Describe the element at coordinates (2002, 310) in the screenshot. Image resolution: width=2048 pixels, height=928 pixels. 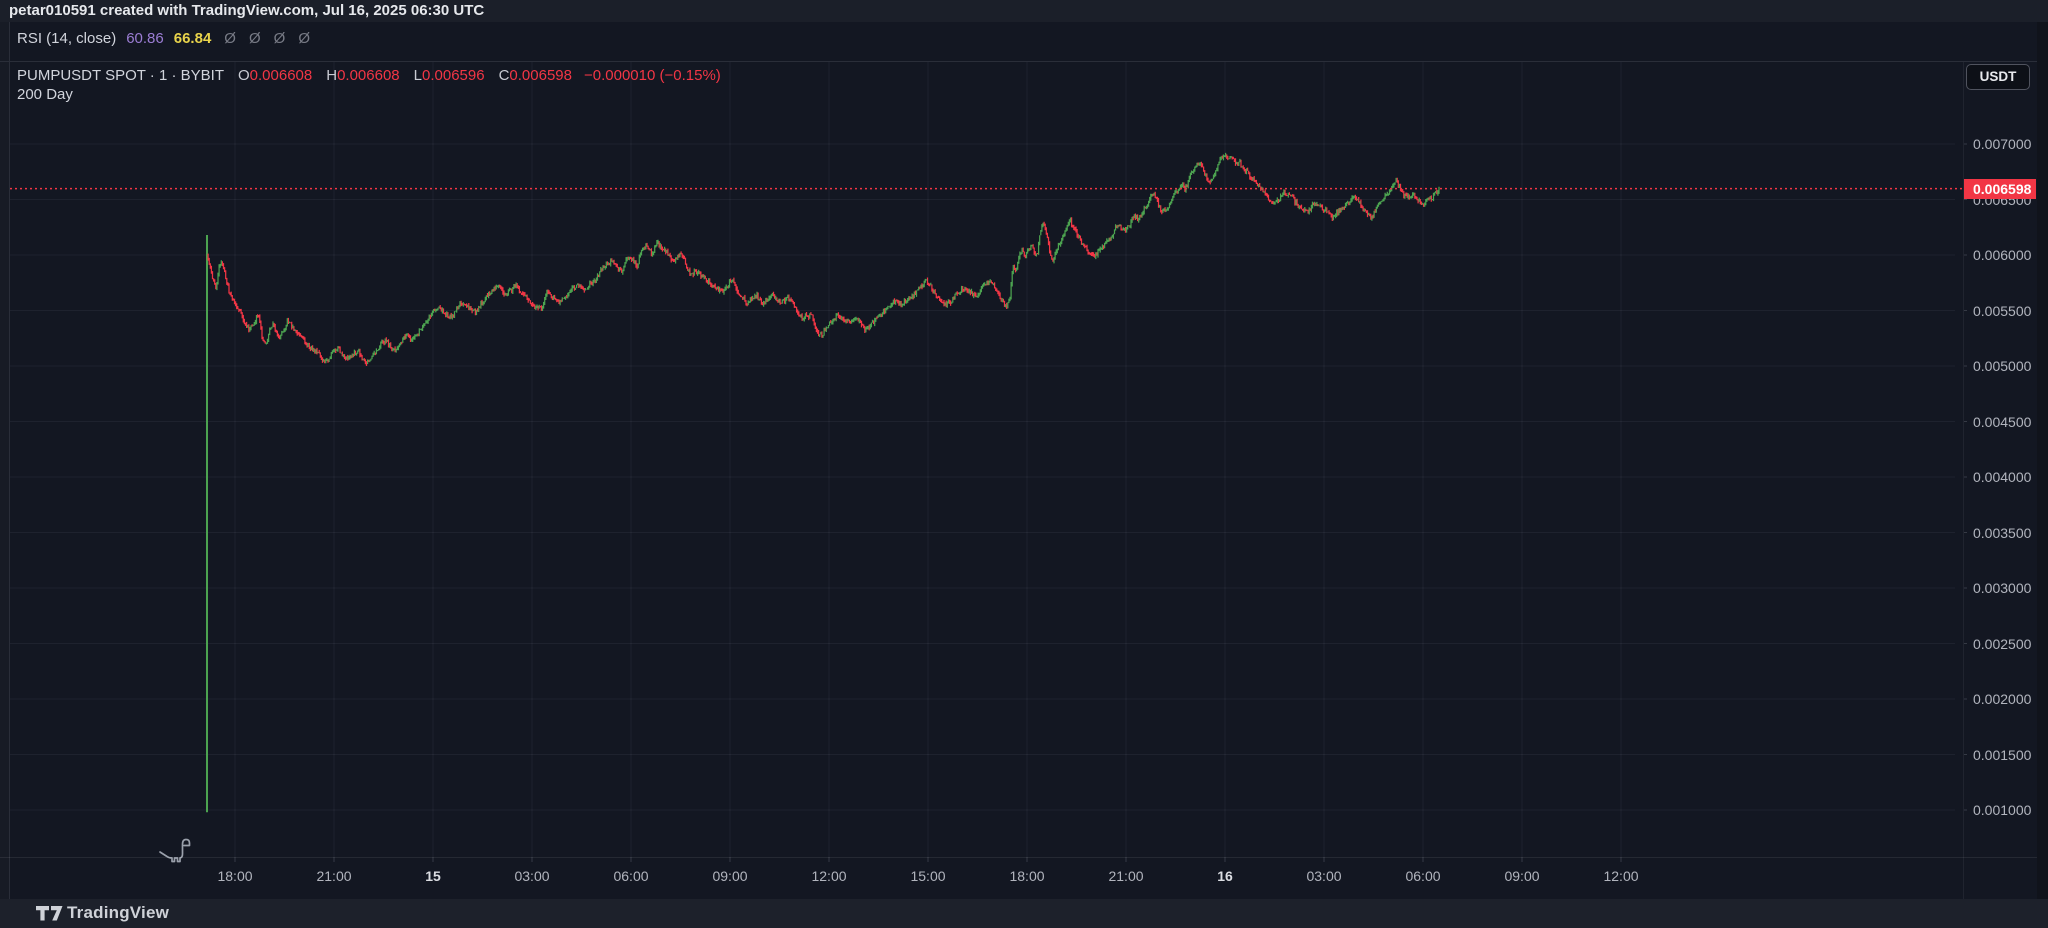
I see `price-axis-label: 0.005500` at that location.